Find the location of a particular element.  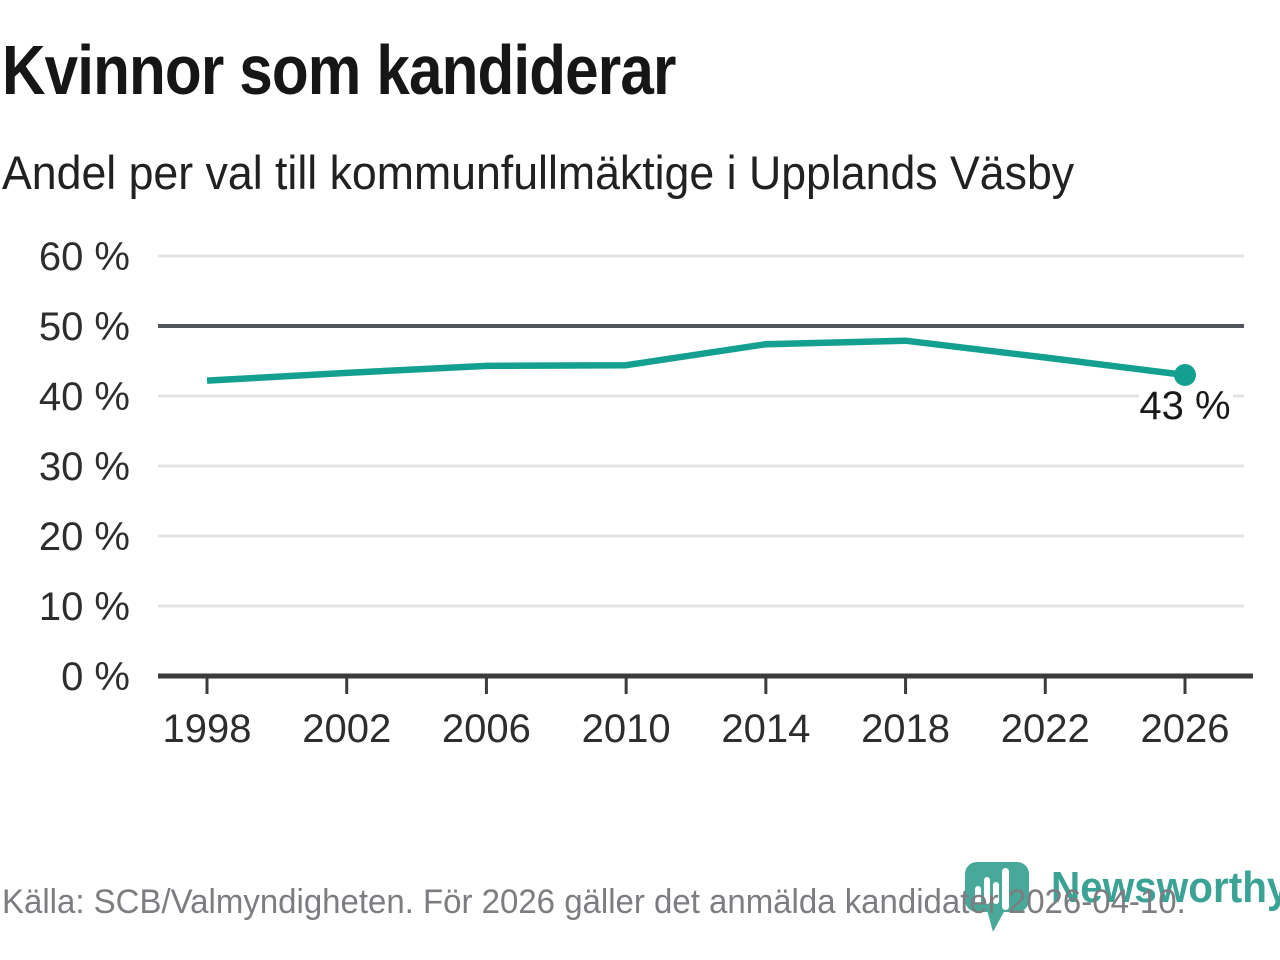

x-tick-label: 1998 is located at coordinates (207, 729).